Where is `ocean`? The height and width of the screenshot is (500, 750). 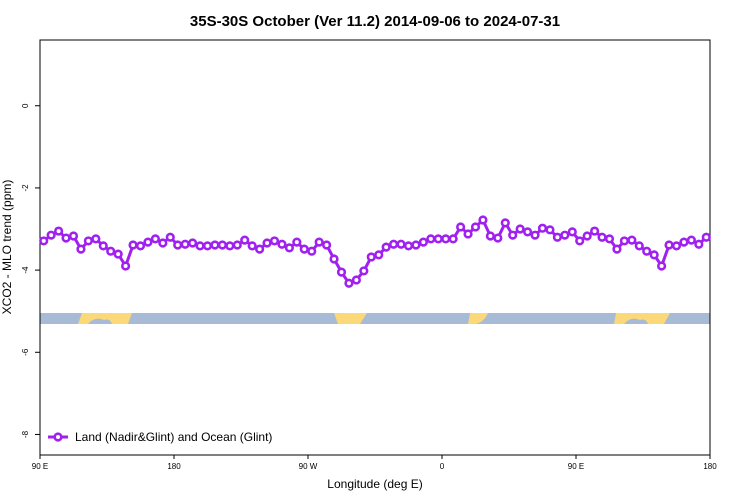 ocean is located at coordinates (375, 318).